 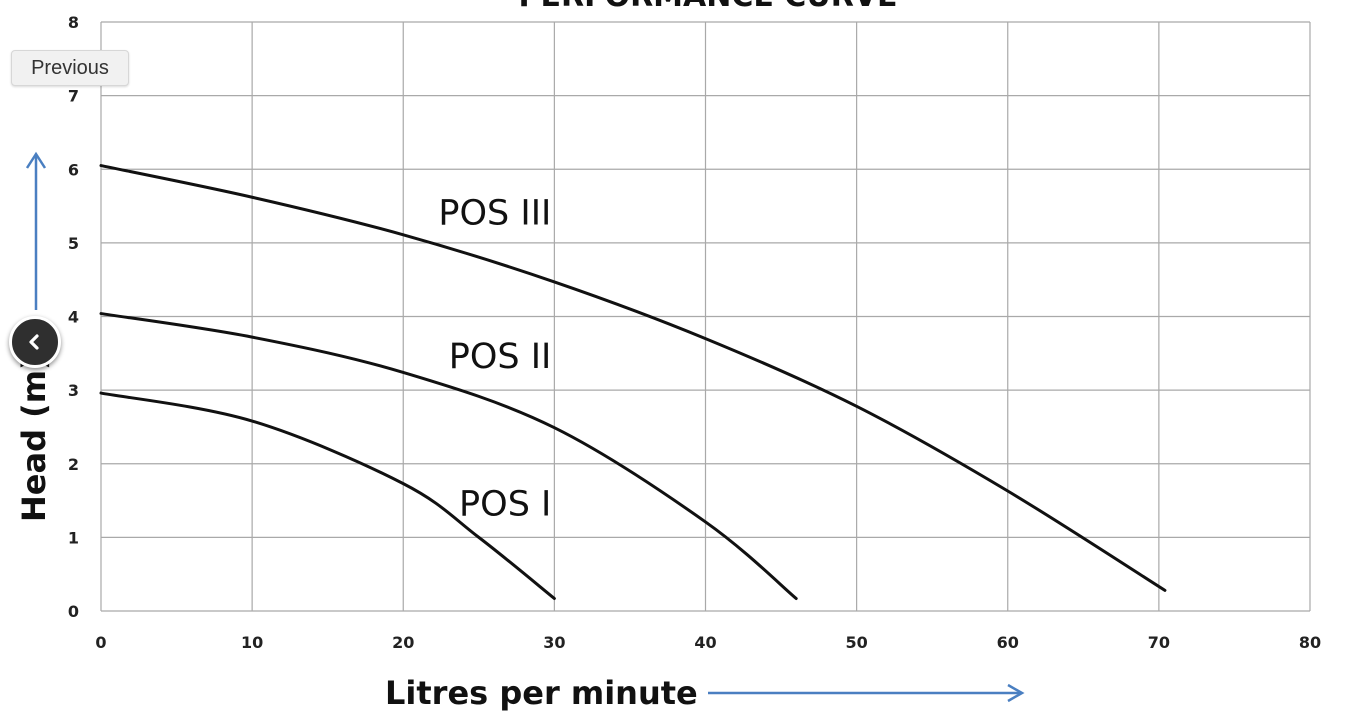 I want to click on y-tick-label: 3, so click(x=73, y=390).